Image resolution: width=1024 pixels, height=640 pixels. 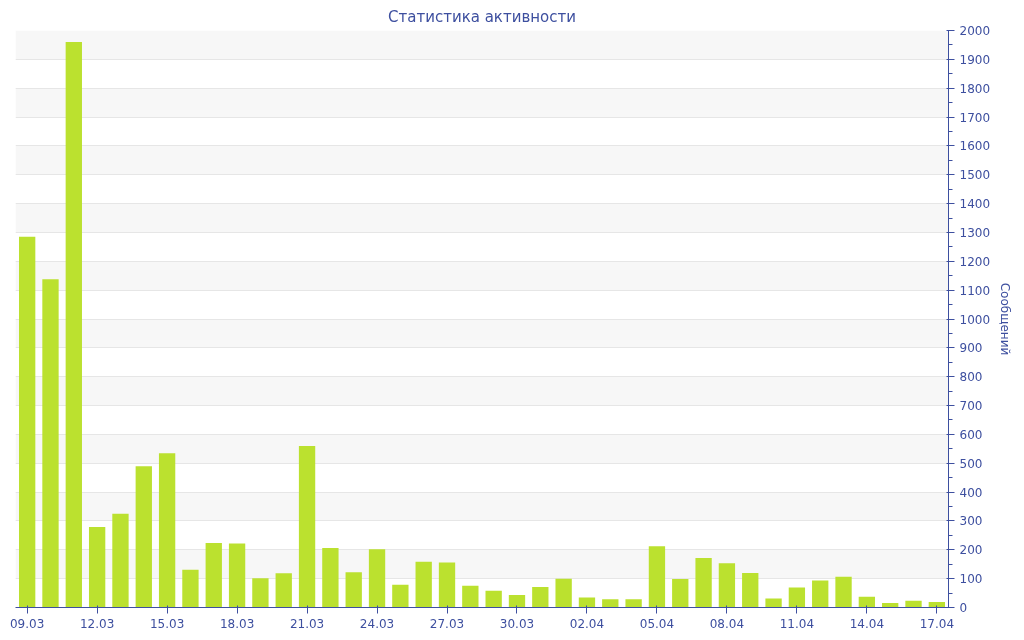 I want to click on y-tick-label: 2000, so click(x=975, y=31).